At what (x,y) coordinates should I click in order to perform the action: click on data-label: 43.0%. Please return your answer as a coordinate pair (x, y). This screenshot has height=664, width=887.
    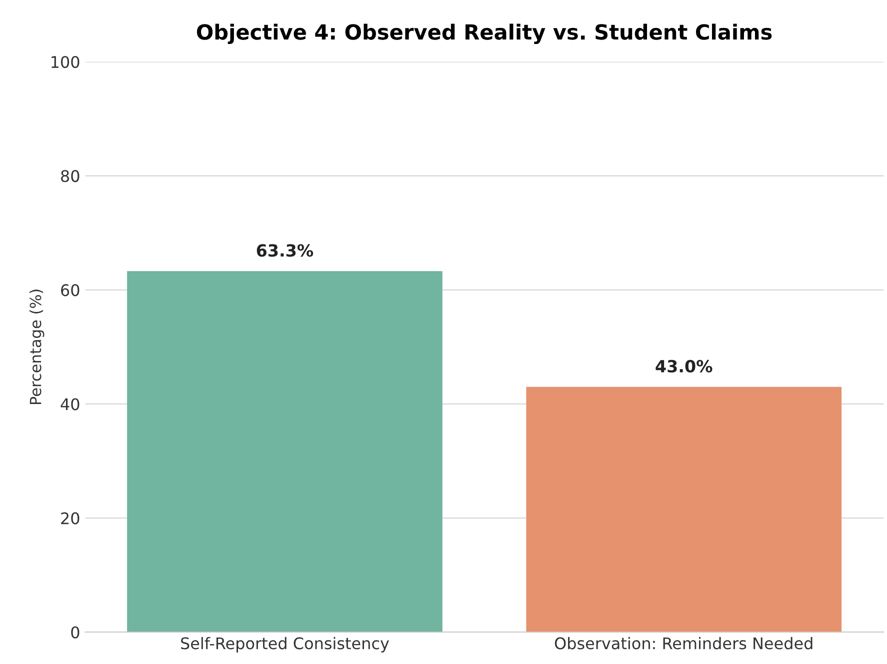
    Looking at the image, I should click on (684, 366).